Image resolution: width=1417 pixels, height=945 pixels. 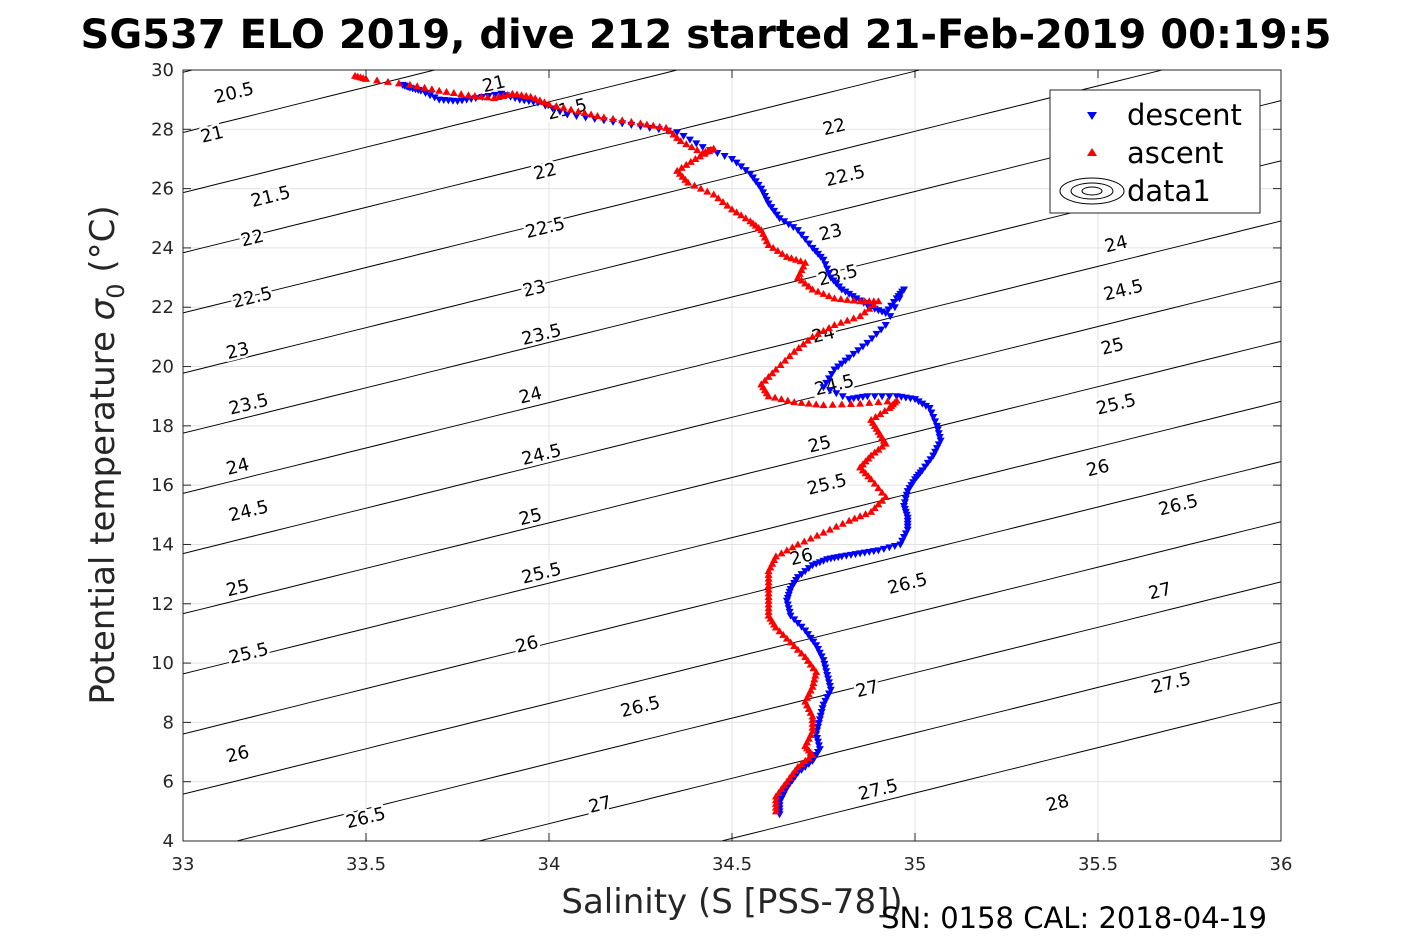 I want to click on y-tick-label: 24, so click(x=162, y=248).